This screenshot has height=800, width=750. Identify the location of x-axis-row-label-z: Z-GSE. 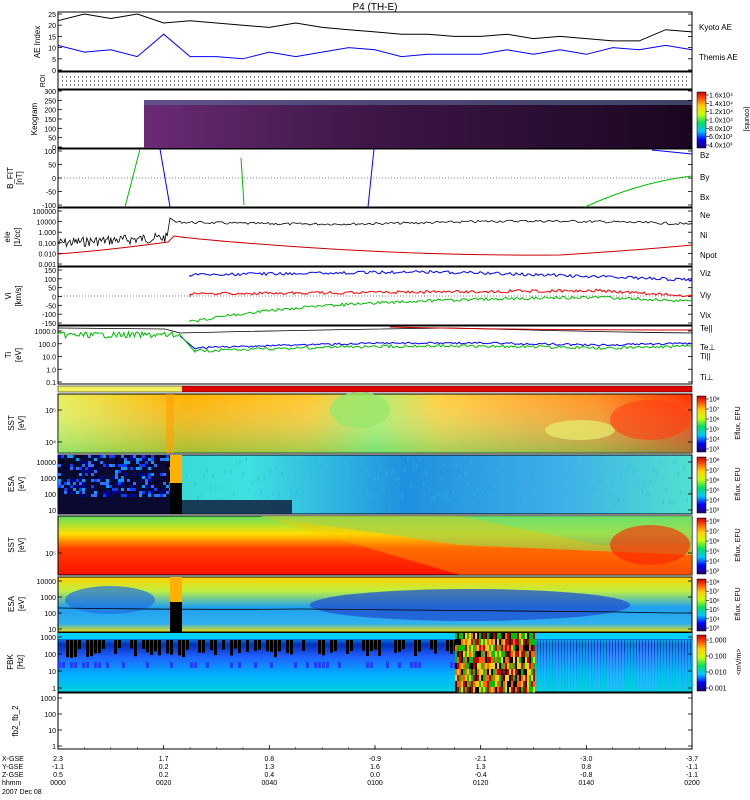
(13, 775).